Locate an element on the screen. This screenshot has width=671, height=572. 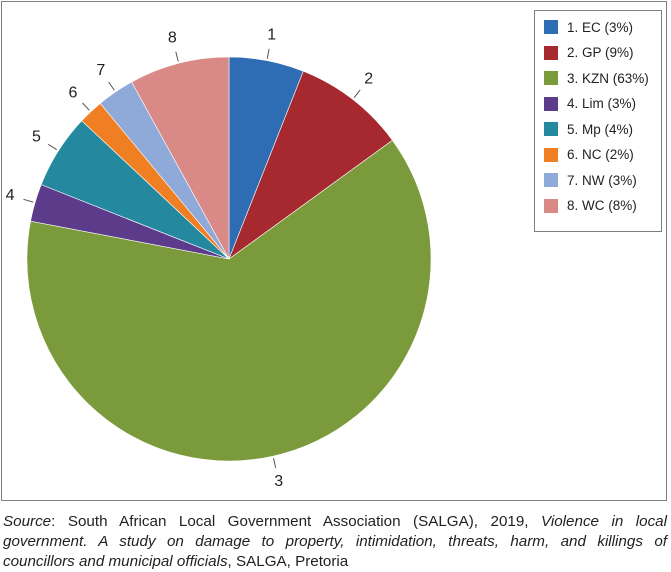
caption-text-2: , SALGA, Pretoria is located at coordinates (288, 561).